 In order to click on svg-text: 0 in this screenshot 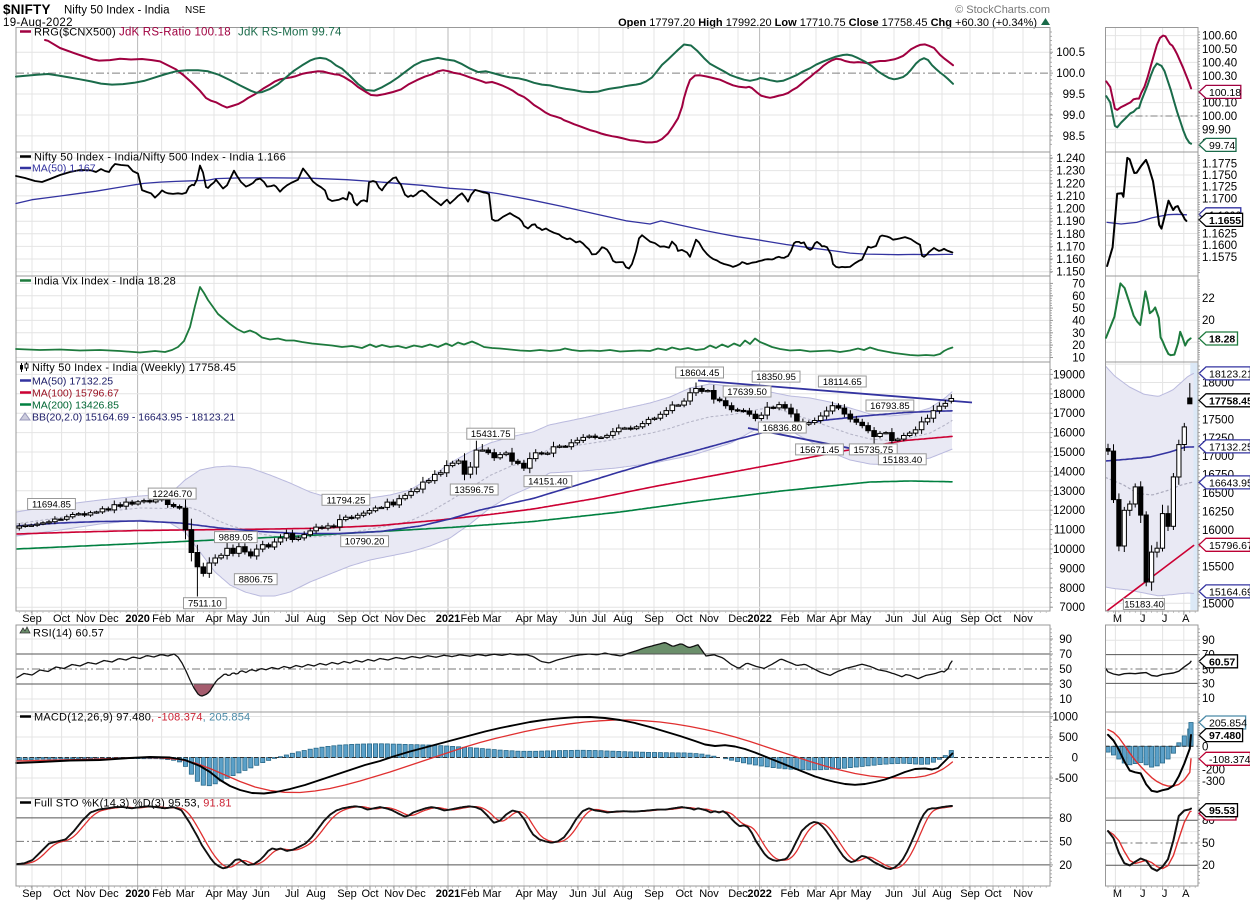, I will do `click(1075, 759)`.